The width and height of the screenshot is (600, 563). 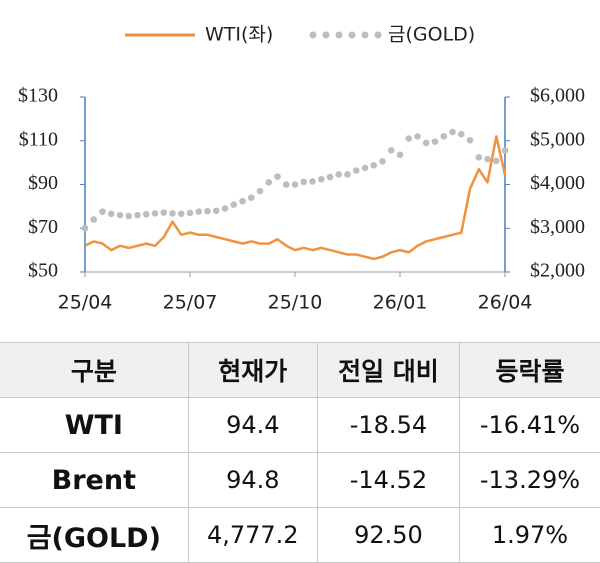 I want to click on header-cell: 전일 대비, so click(x=388, y=370).